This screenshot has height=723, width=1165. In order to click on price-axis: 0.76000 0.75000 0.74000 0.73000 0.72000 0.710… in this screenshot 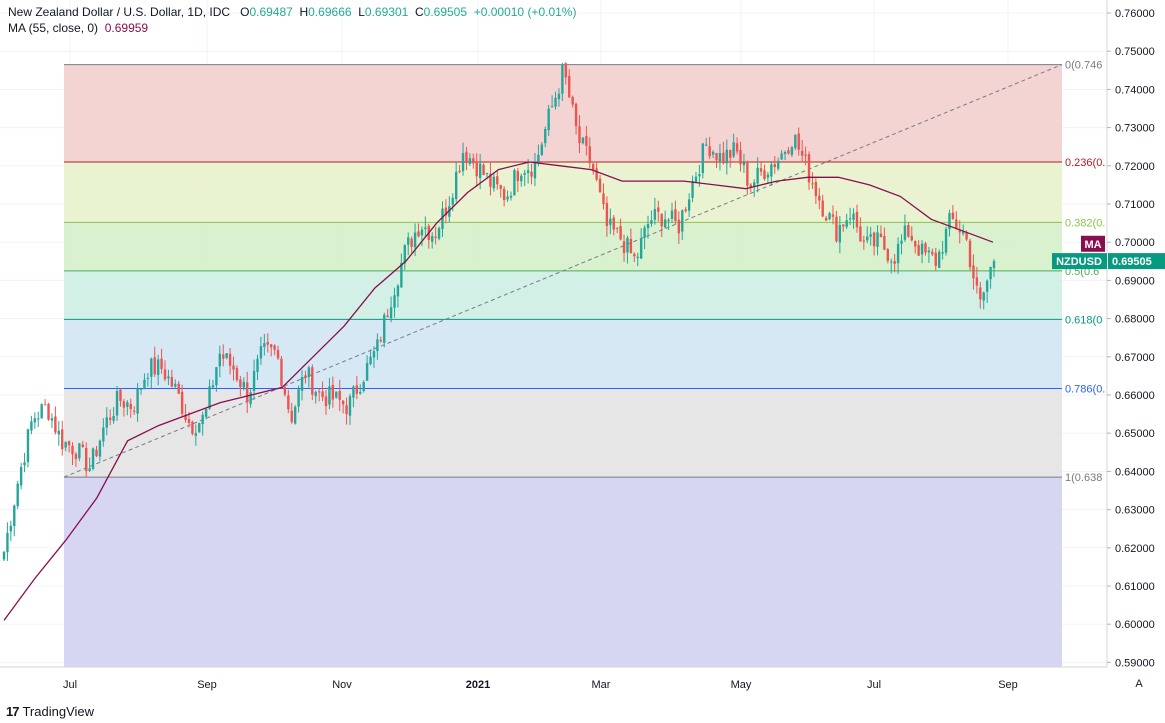, I will do `click(1135, 361)`.